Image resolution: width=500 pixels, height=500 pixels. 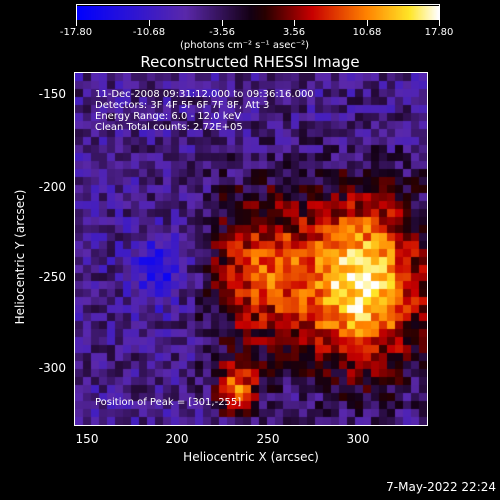 I want to click on x-tick-label: 250, so click(x=268, y=439).